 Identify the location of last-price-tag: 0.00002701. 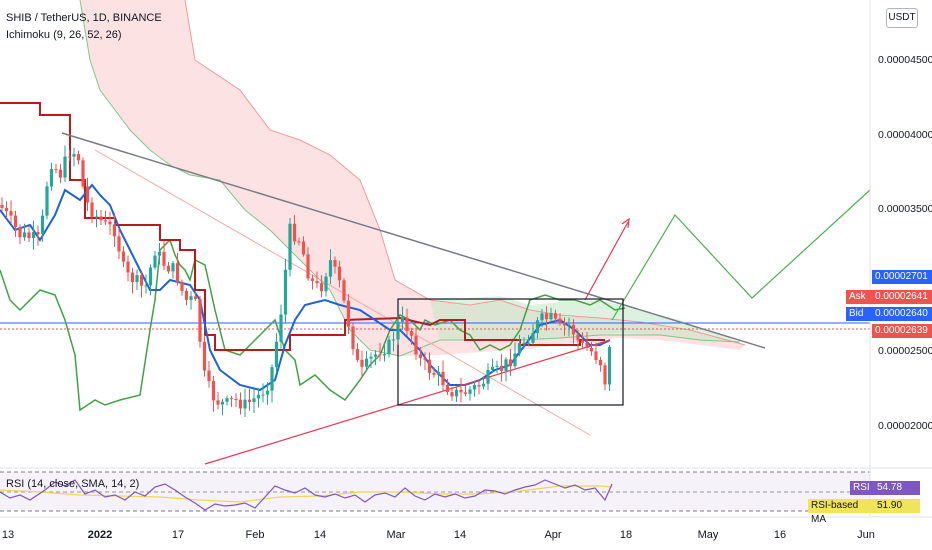
(902, 277).